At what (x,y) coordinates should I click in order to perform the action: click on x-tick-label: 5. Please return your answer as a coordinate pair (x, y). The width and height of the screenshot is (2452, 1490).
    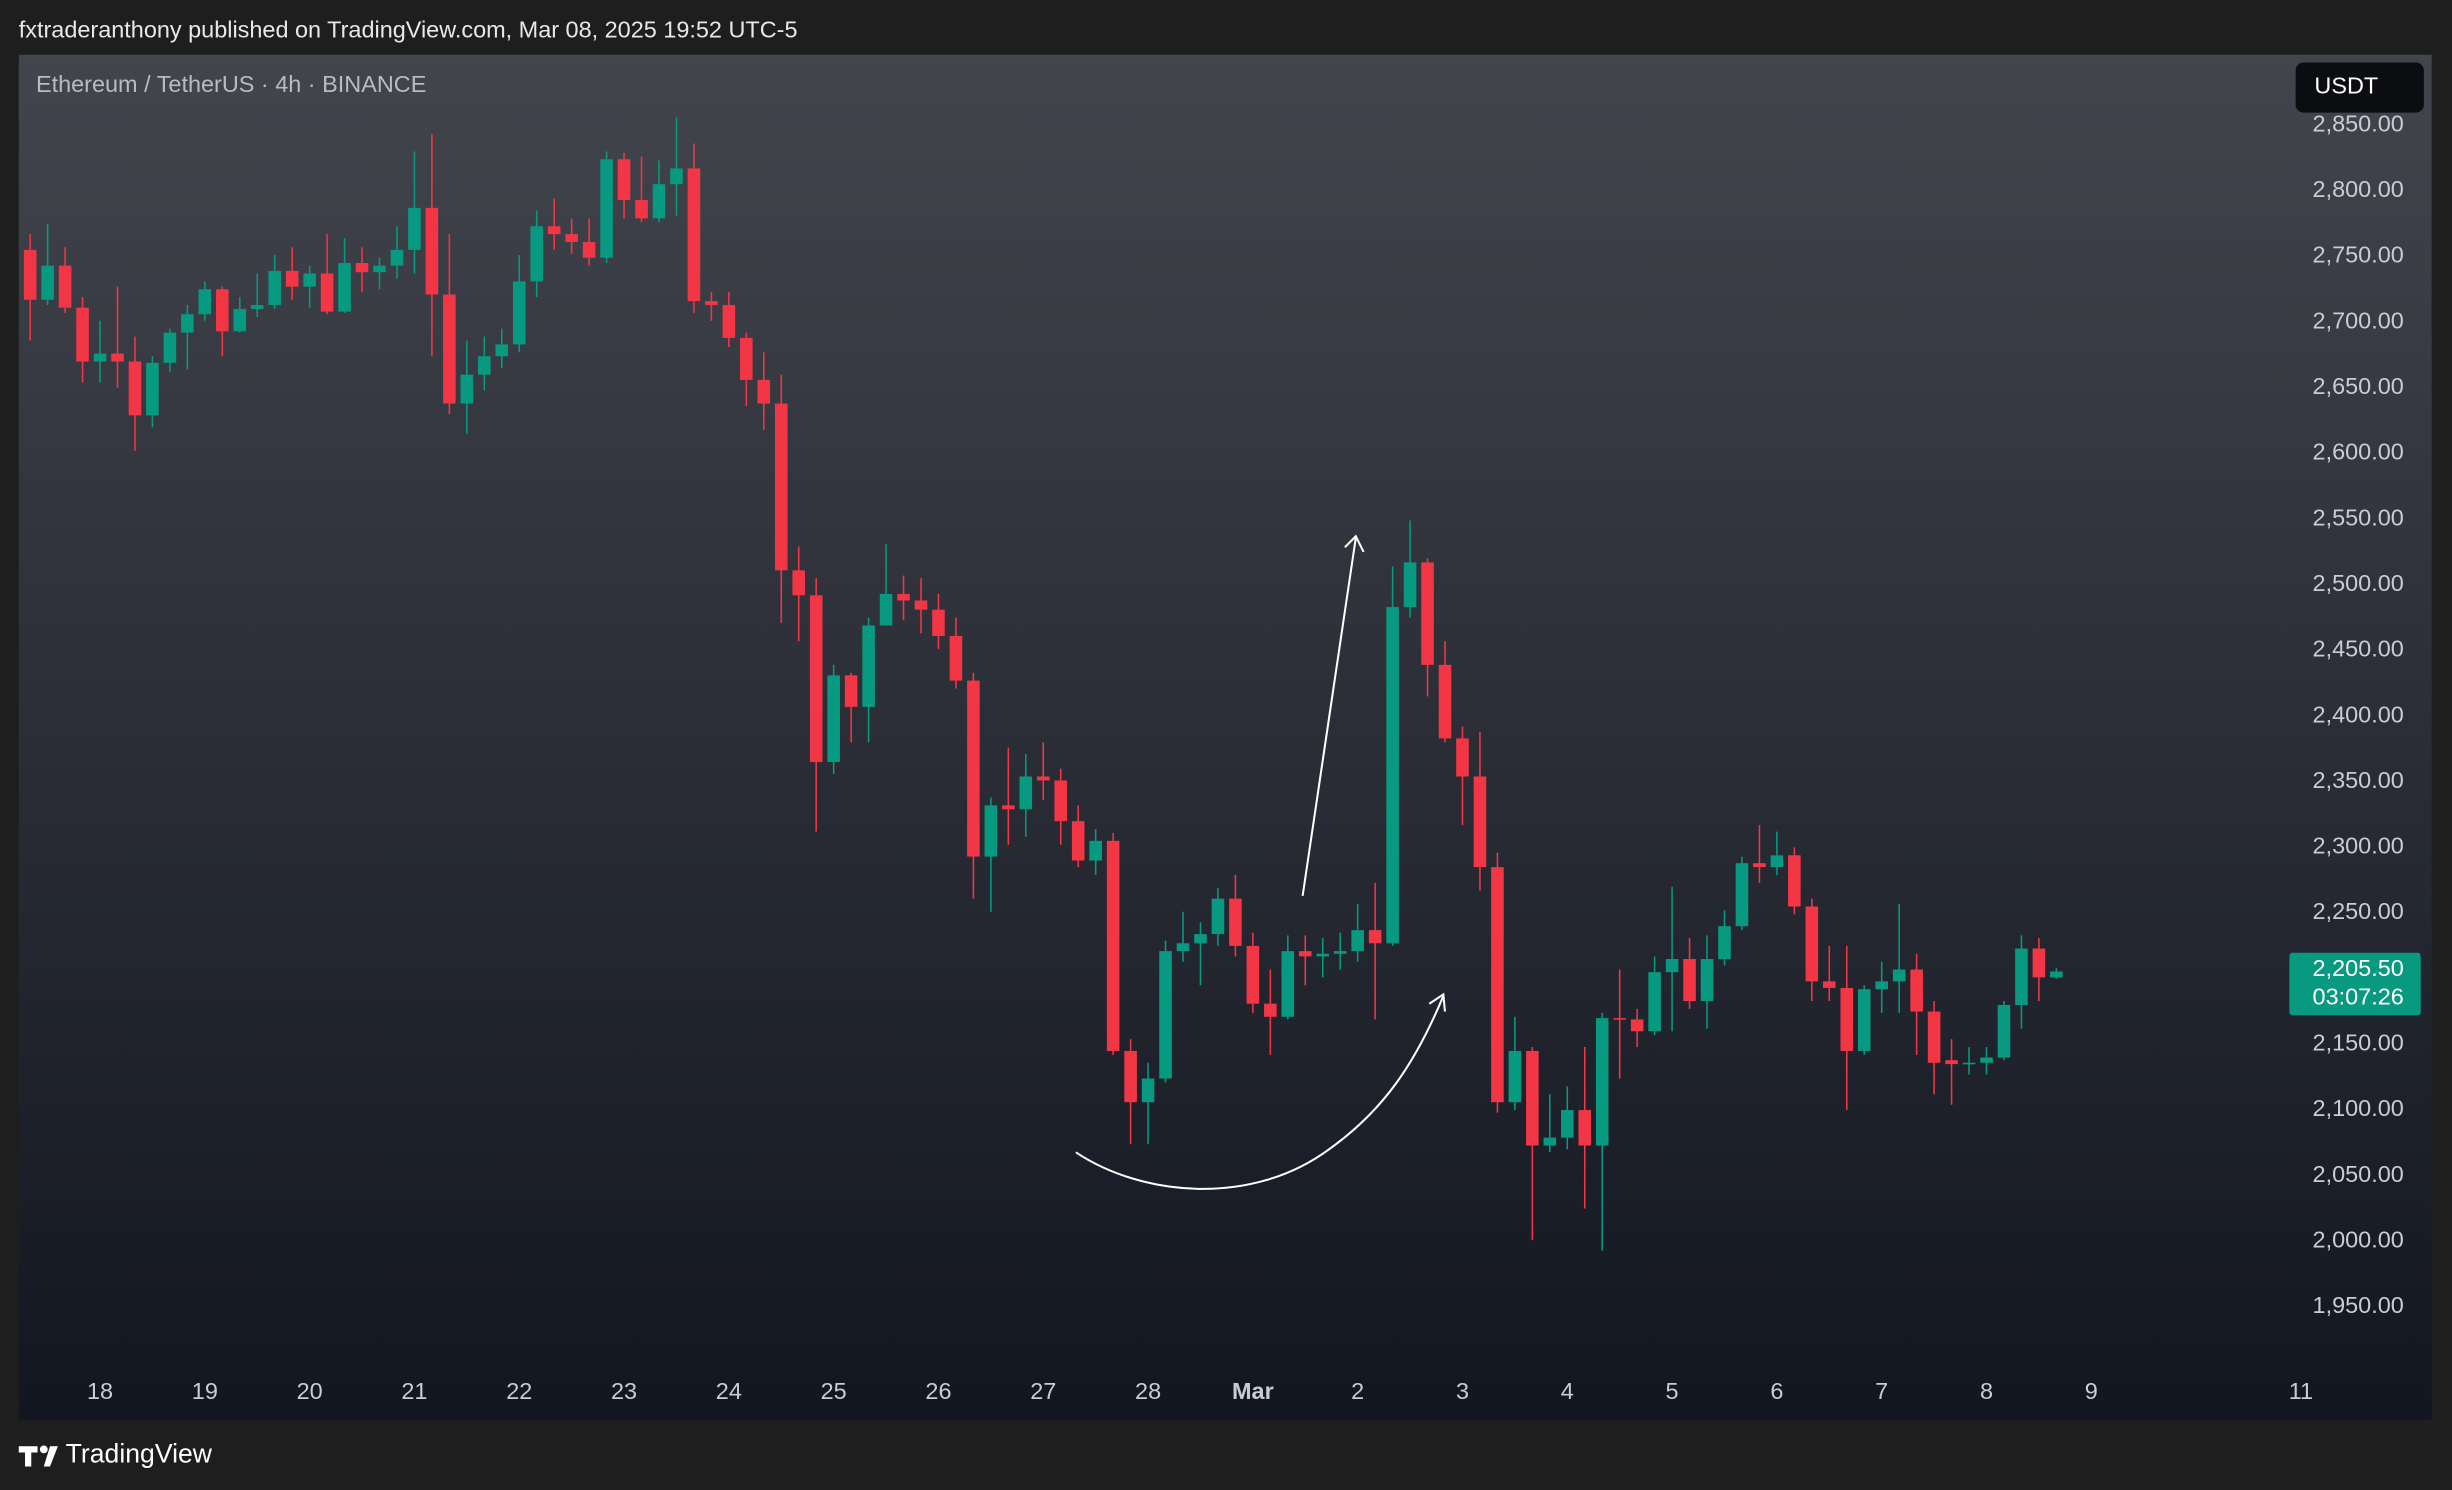
    Looking at the image, I should click on (1672, 1391).